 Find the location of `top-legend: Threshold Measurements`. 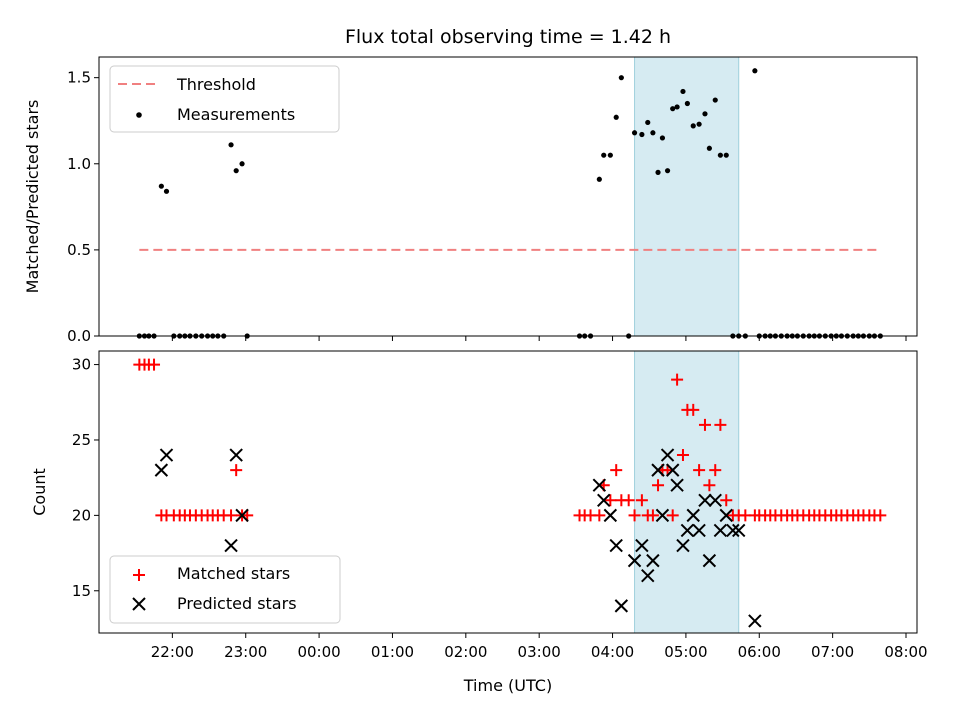

top-legend: Threshold Measurements is located at coordinates (224, 99).